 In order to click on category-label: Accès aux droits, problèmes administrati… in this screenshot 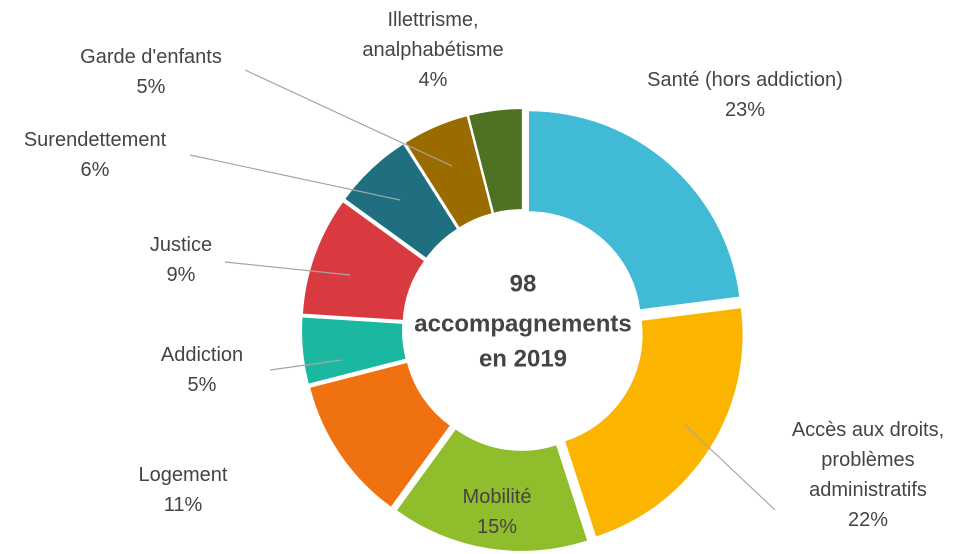, I will do `click(868, 460)`.